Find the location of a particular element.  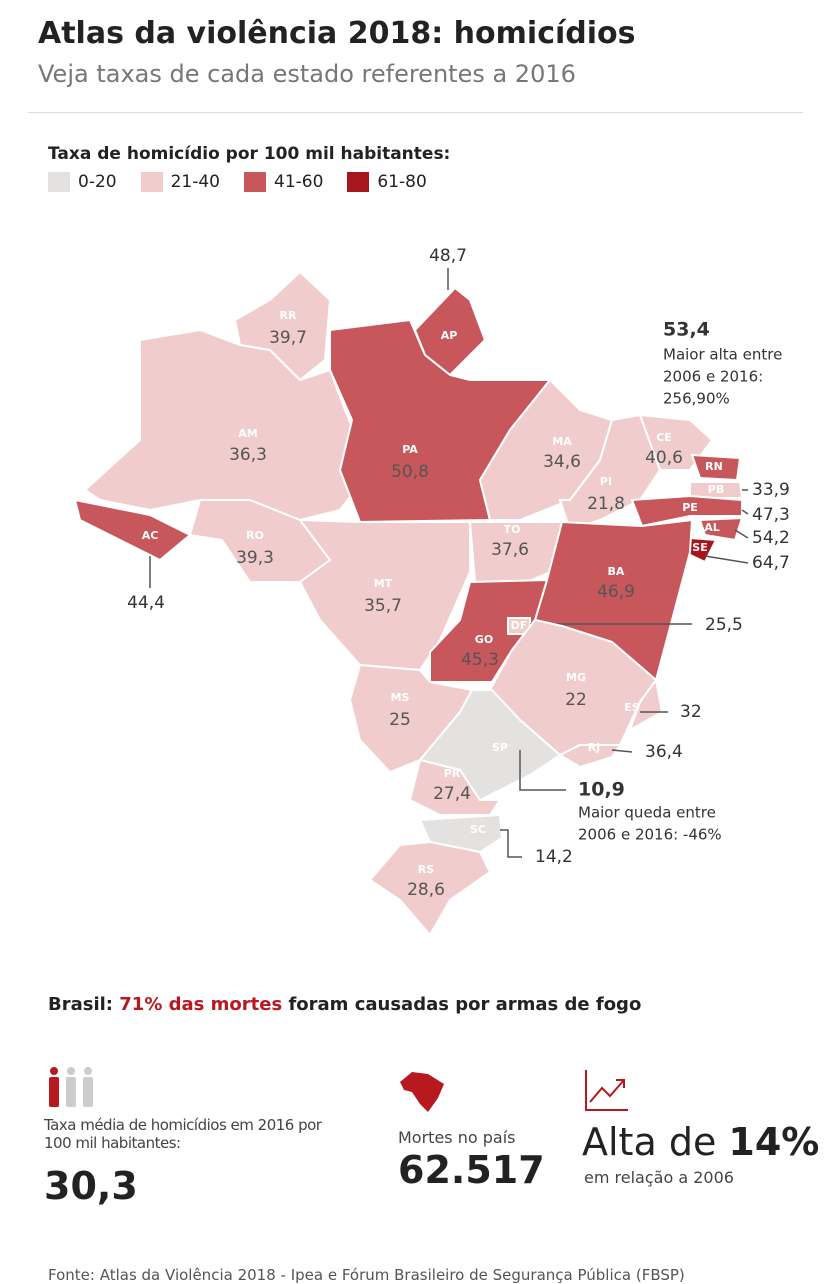

state-value: 39,3 is located at coordinates (255, 558).